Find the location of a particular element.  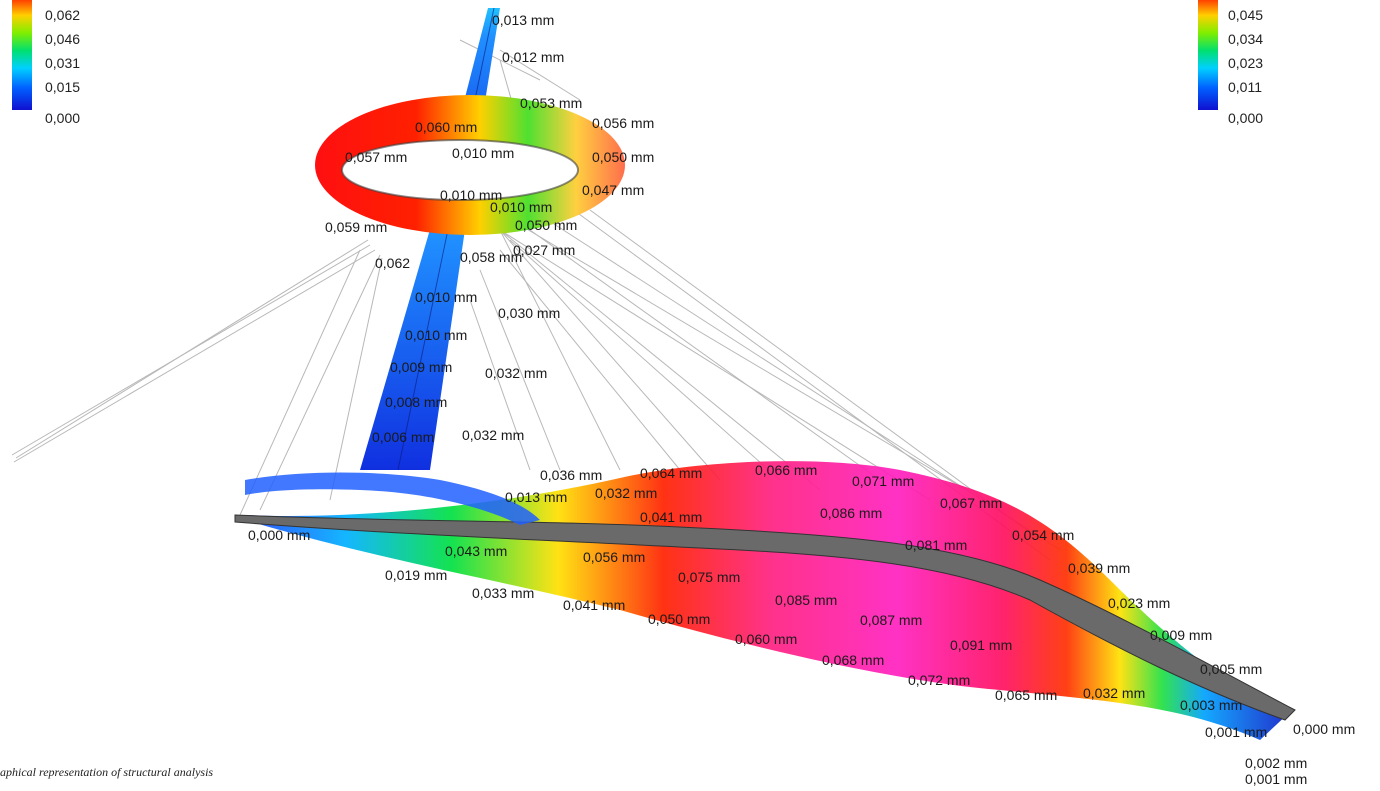

label-ring-left: 0,060 mm is located at coordinates (446, 127).